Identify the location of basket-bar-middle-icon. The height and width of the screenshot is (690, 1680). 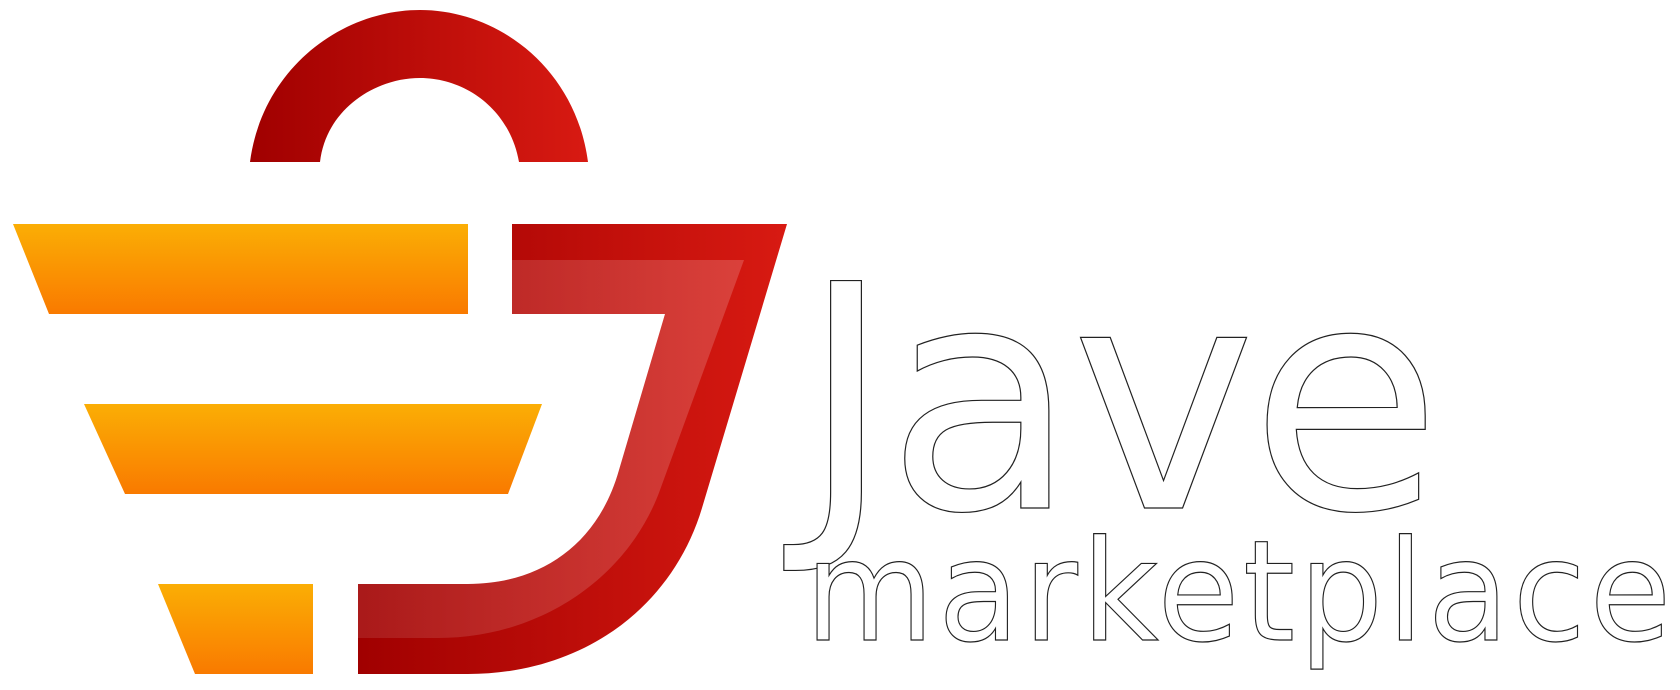
(313, 449).